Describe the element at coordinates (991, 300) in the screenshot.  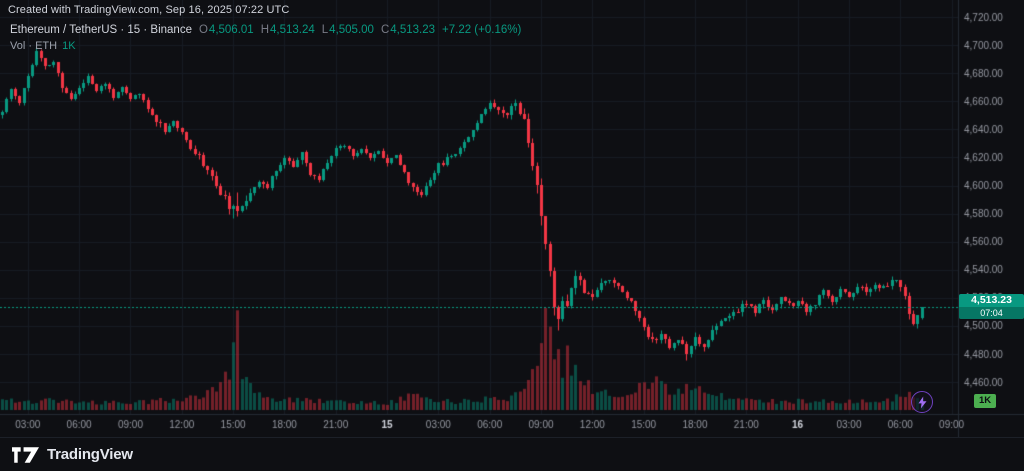
I see `last-price-value: 4,513.23` at that location.